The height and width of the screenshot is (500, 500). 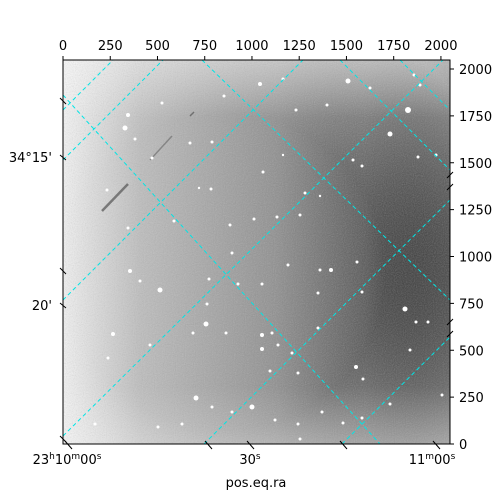 What do you see at coordinates (471, 398) in the screenshot?
I see `right-tick-label: 250` at bounding box center [471, 398].